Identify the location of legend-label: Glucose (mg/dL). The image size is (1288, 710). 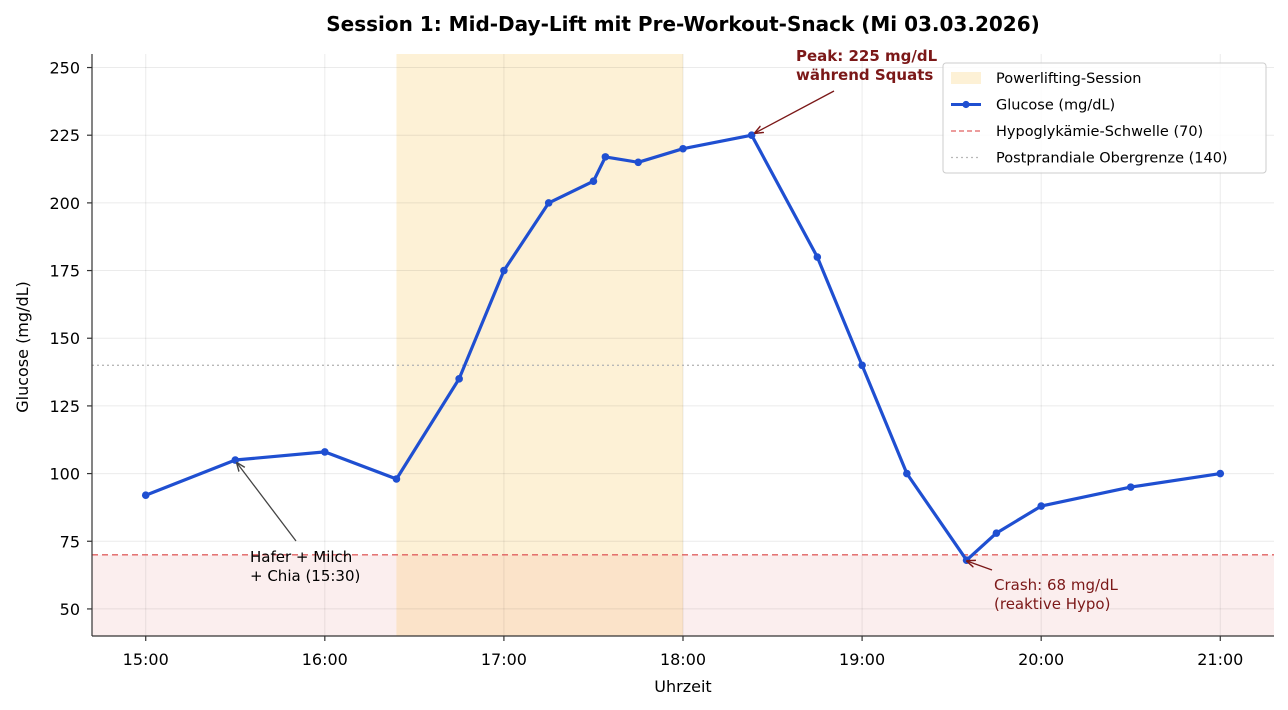
(1055, 106).